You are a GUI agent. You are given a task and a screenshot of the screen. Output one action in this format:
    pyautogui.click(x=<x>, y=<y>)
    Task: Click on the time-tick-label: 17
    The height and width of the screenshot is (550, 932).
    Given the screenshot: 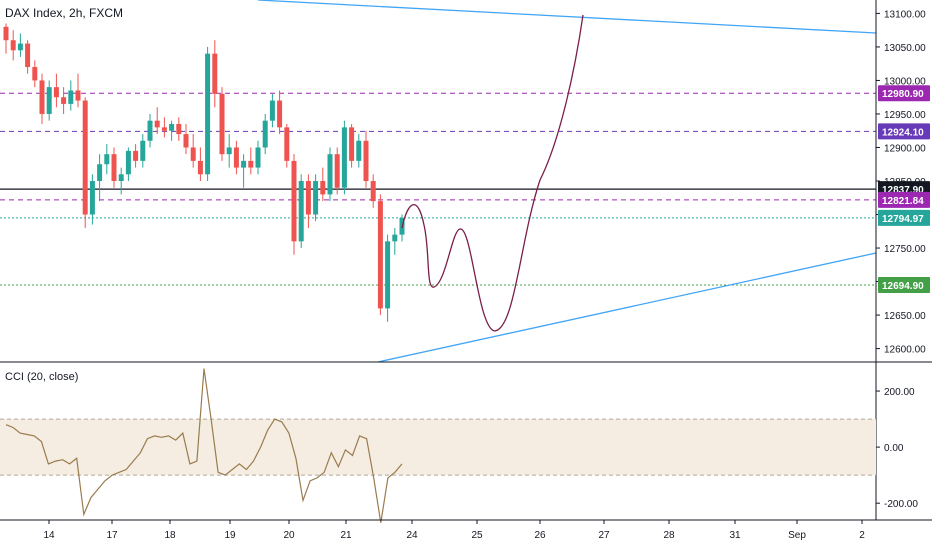 What is the action you would take?
    pyautogui.click(x=112, y=535)
    